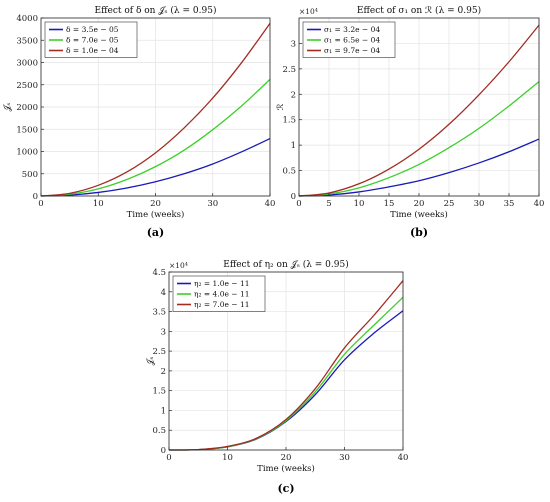 The image size is (550, 502). Describe the element at coordinates (159, 313) in the screenshot. I see `y-tick-label: 3.5` at that location.